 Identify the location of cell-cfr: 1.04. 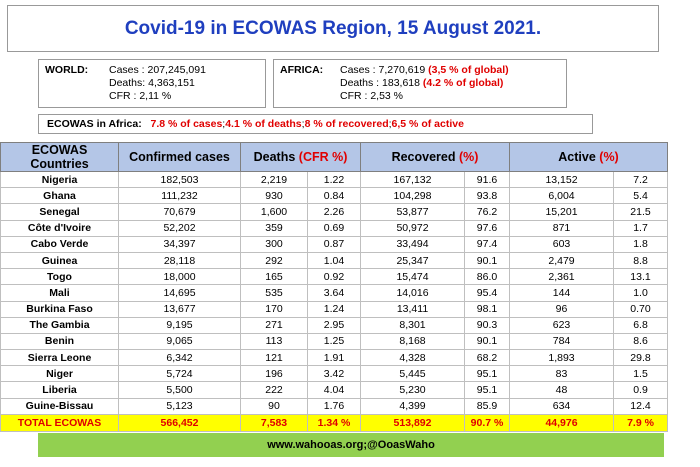
(334, 260).